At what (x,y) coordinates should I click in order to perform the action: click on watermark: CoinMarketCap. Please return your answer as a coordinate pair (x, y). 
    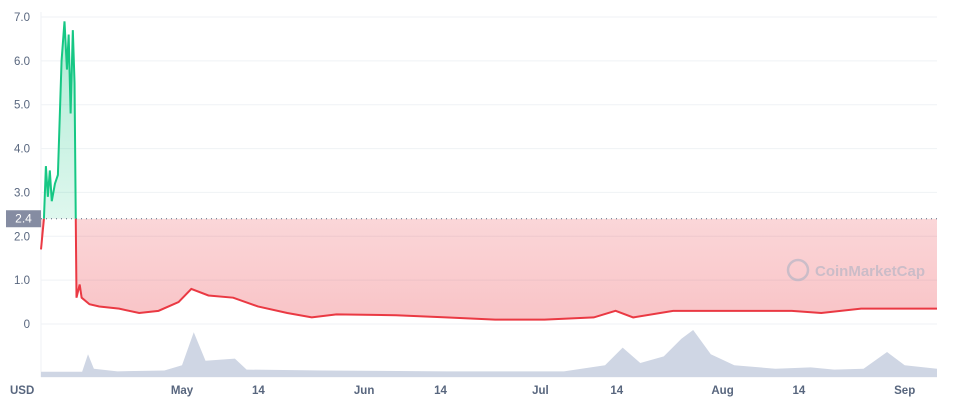
    Looking at the image, I should click on (855, 270).